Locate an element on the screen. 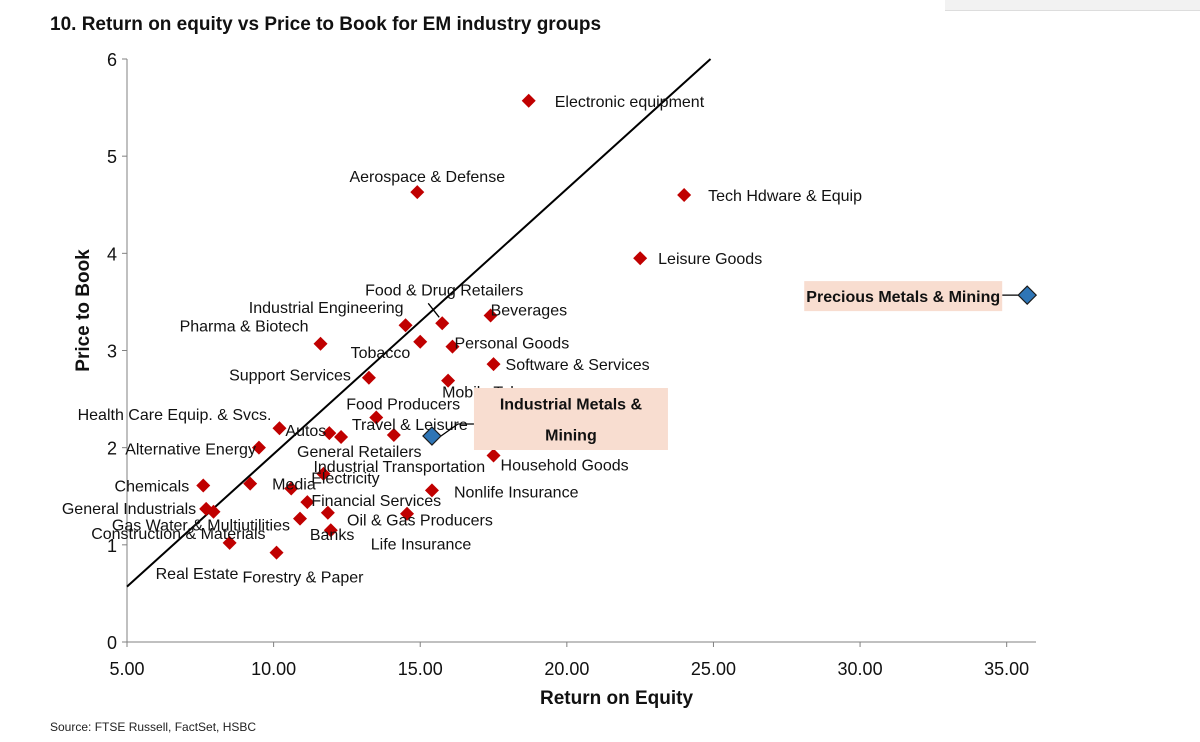 The height and width of the screenshot is (742, 1200). y-tick-label: 3 is located at coordinates (112, 352).